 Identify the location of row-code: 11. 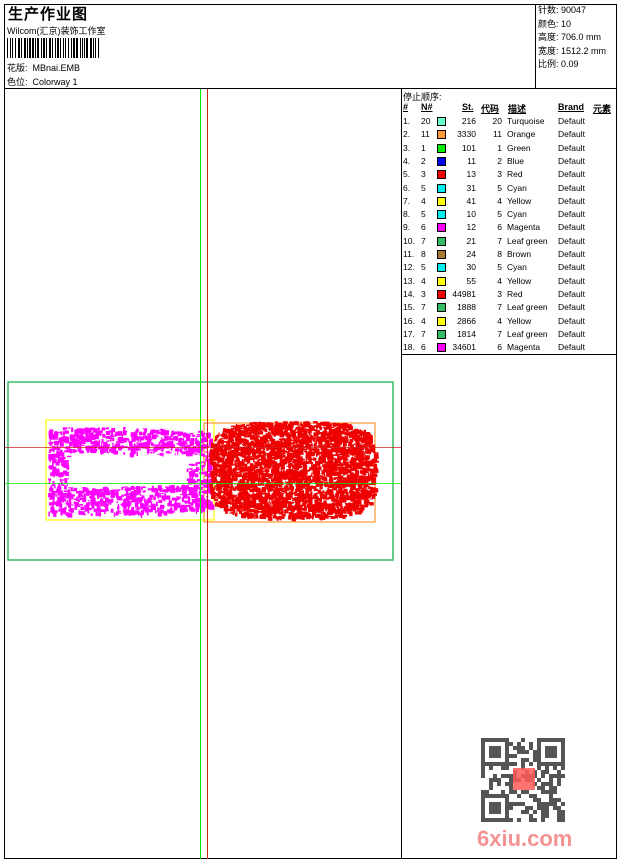
(497, 134).